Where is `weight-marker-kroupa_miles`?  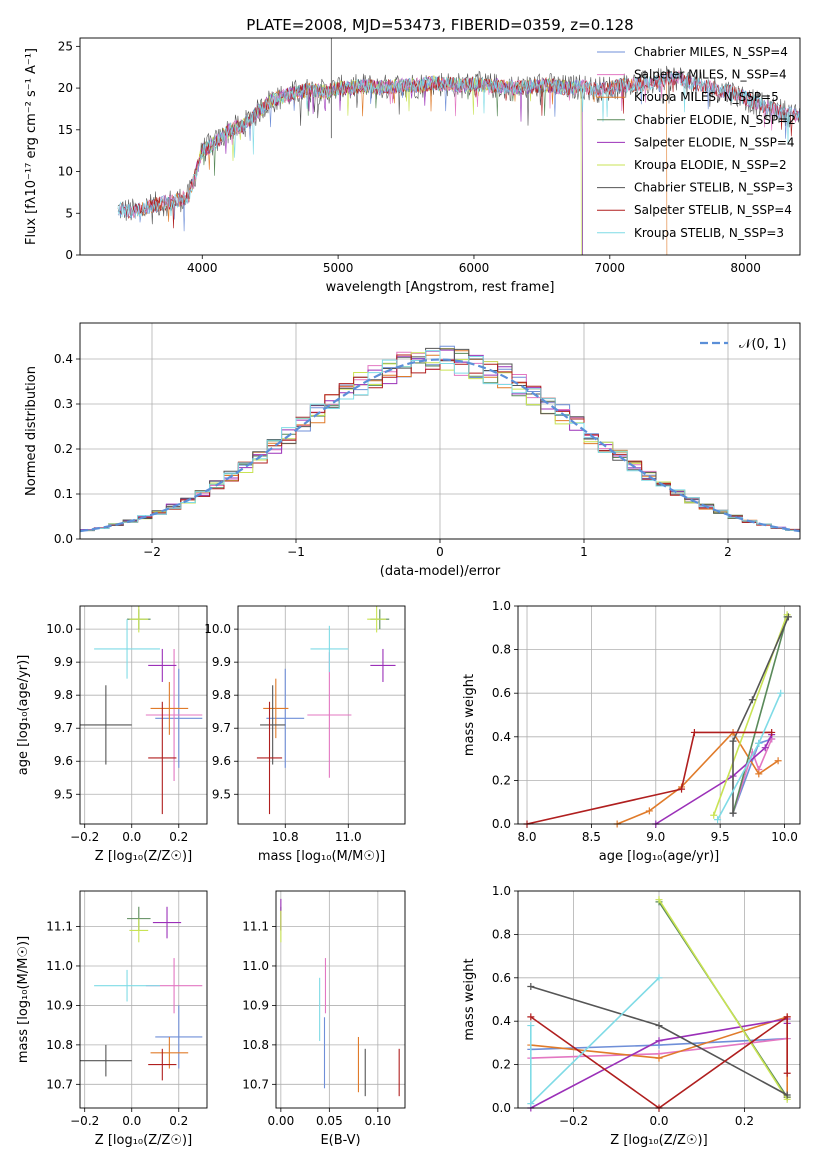 weight-marker-kroupa_miles is located at coordinates (759, 774).